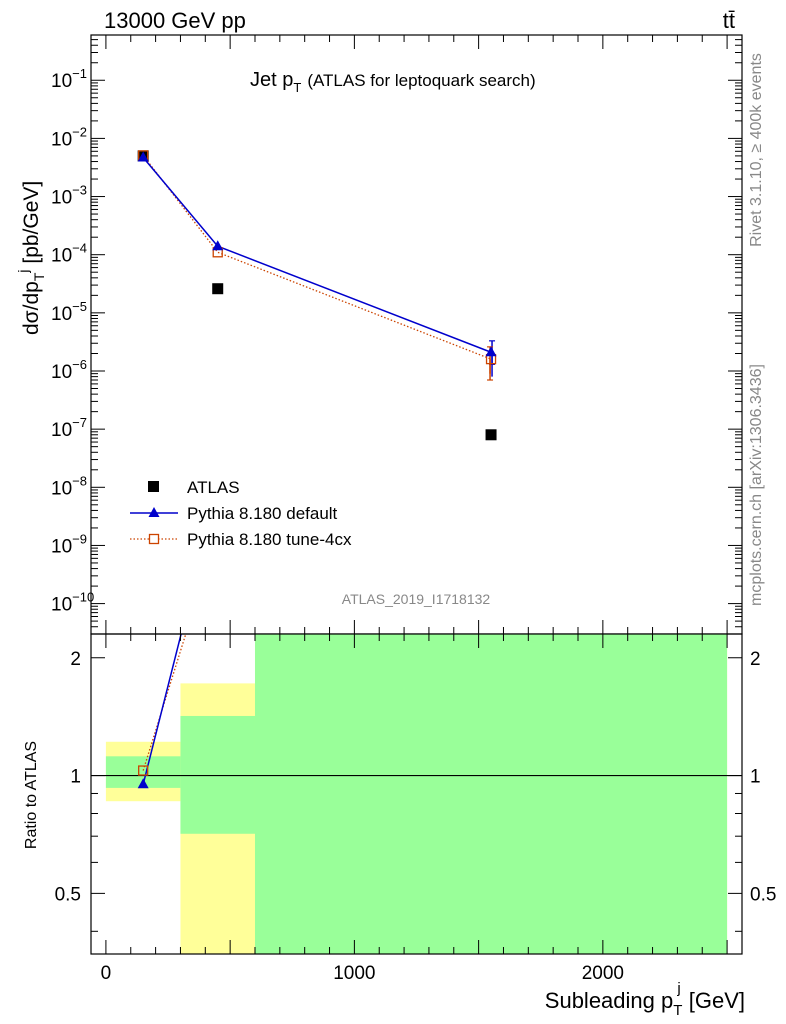  What do you see at coordinates (69, 370) in the screenshot?
I see `y-tick-label: 10⁻⁶` at bounding box center [69, 370].